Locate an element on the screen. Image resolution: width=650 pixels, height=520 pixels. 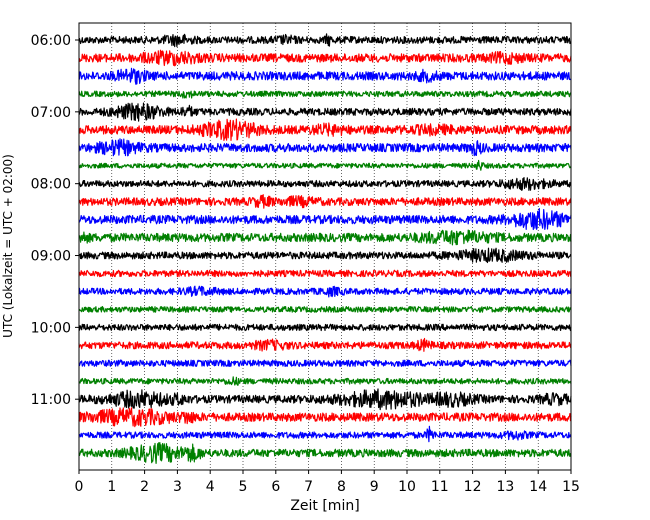
x-tick-label: 11 is located at coordinates (440, 487).